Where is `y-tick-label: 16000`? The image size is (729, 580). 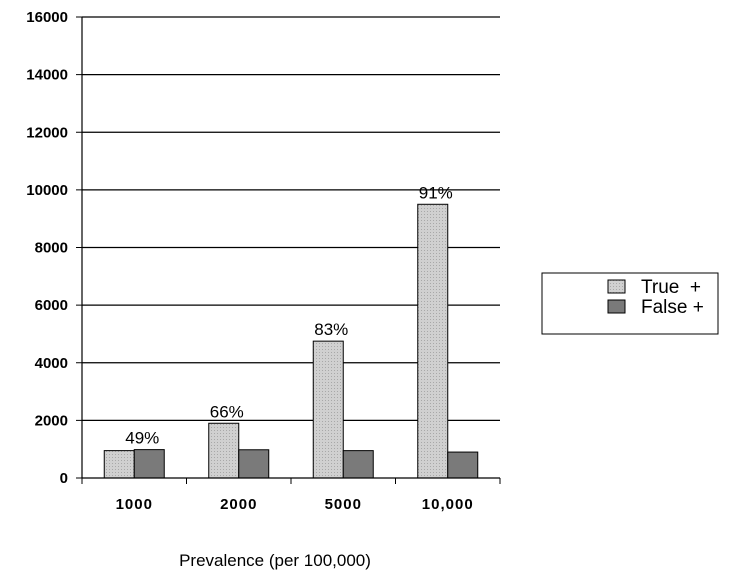 y-tick-label: 16000 is located at coordinates (47, 17).